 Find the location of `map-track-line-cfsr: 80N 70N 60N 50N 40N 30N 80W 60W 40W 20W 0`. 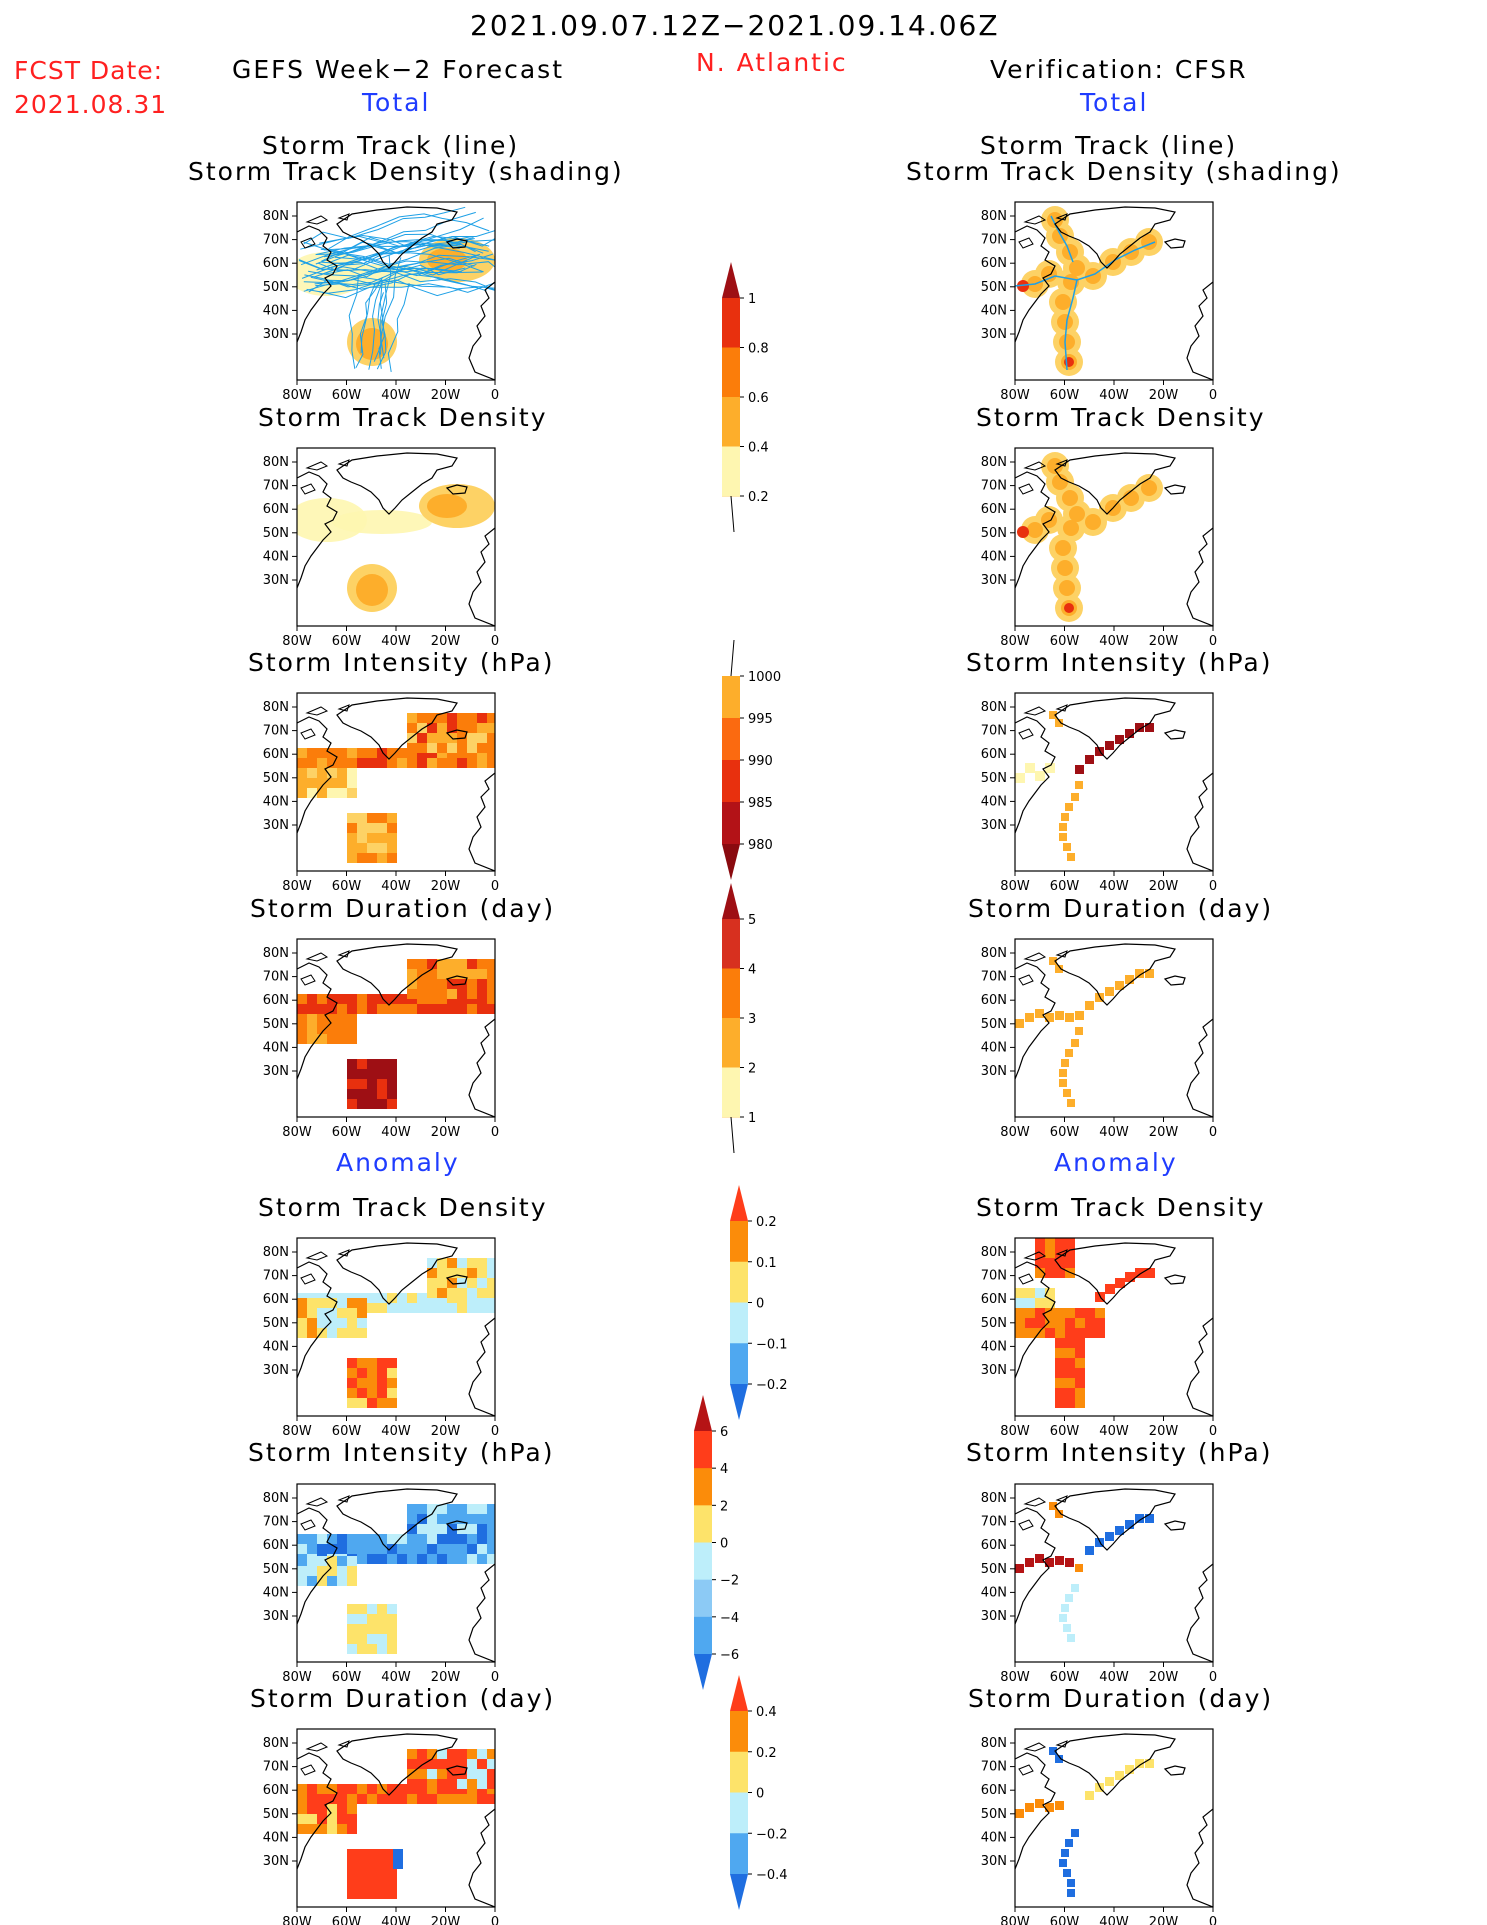

map-track-line-cfsr: 80N 70N 60N 50N 40N 30N 80W 60W 40W 20W 0 is located at coordinates (1104, 305).